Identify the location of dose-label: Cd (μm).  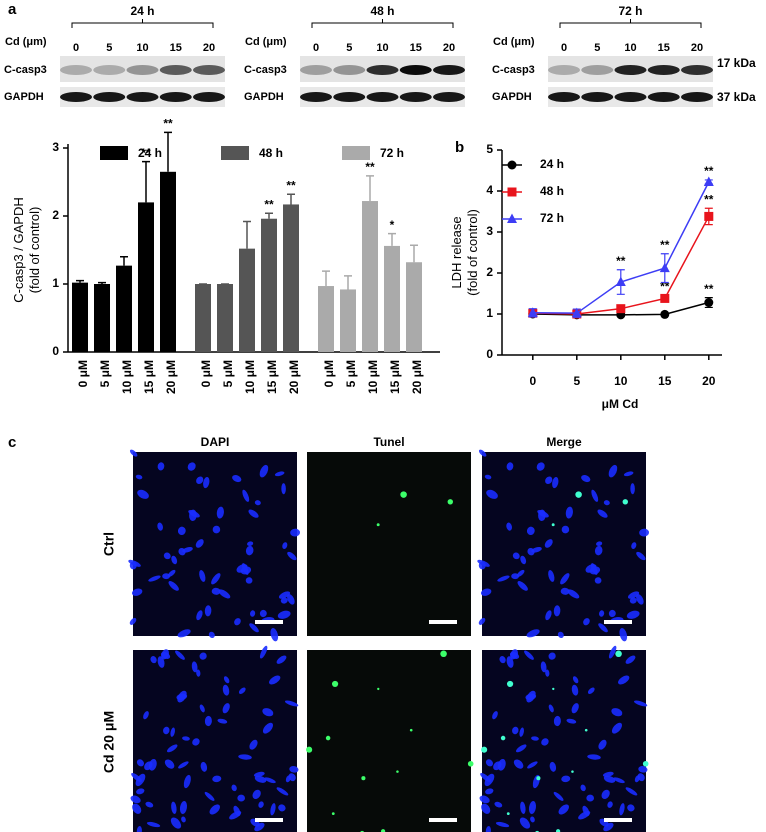
(514, 42).